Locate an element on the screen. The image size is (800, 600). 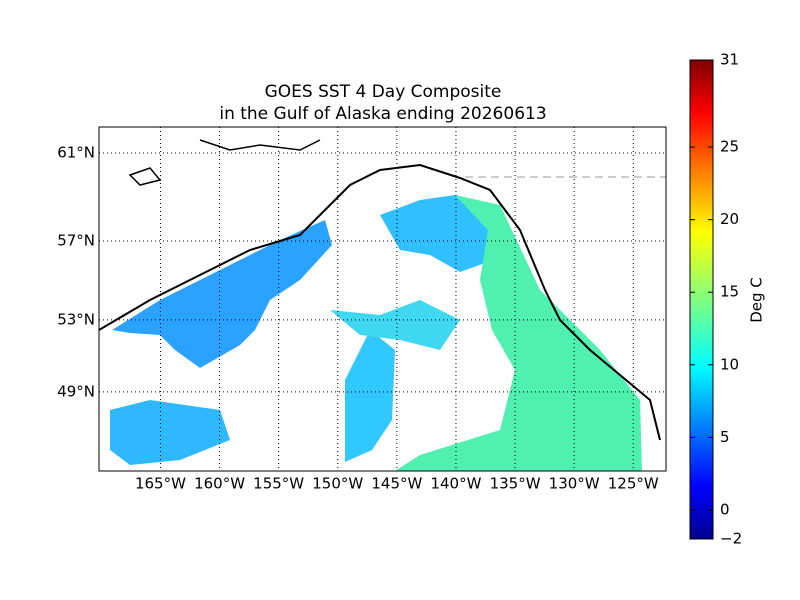
colorbar-tick-label: 25 is located at coordinates (729, 147).